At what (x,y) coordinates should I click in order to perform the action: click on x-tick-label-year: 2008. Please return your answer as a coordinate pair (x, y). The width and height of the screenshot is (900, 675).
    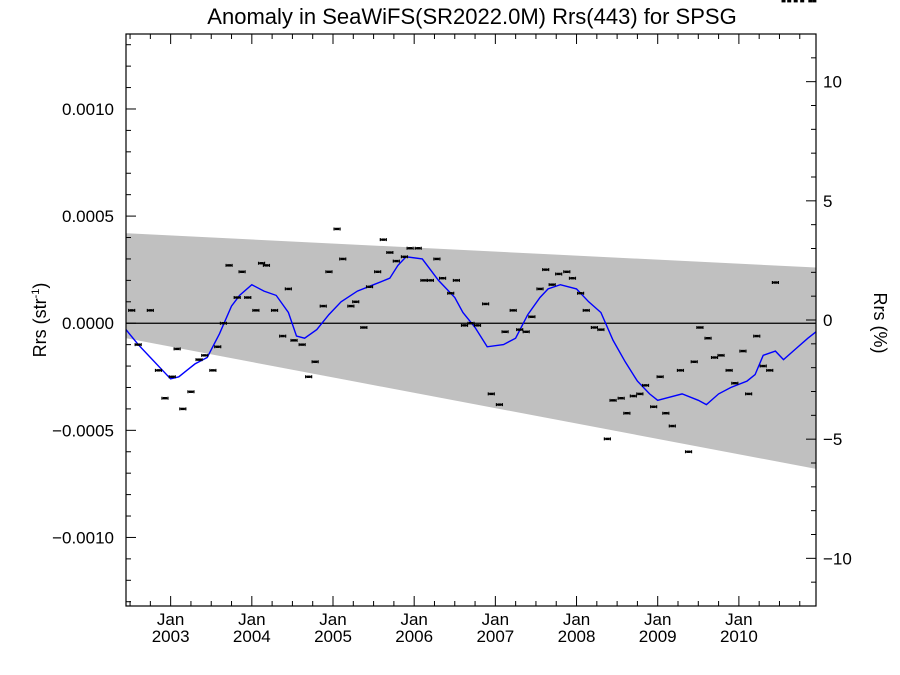
    Looking at the image, I should click on (577, 636).